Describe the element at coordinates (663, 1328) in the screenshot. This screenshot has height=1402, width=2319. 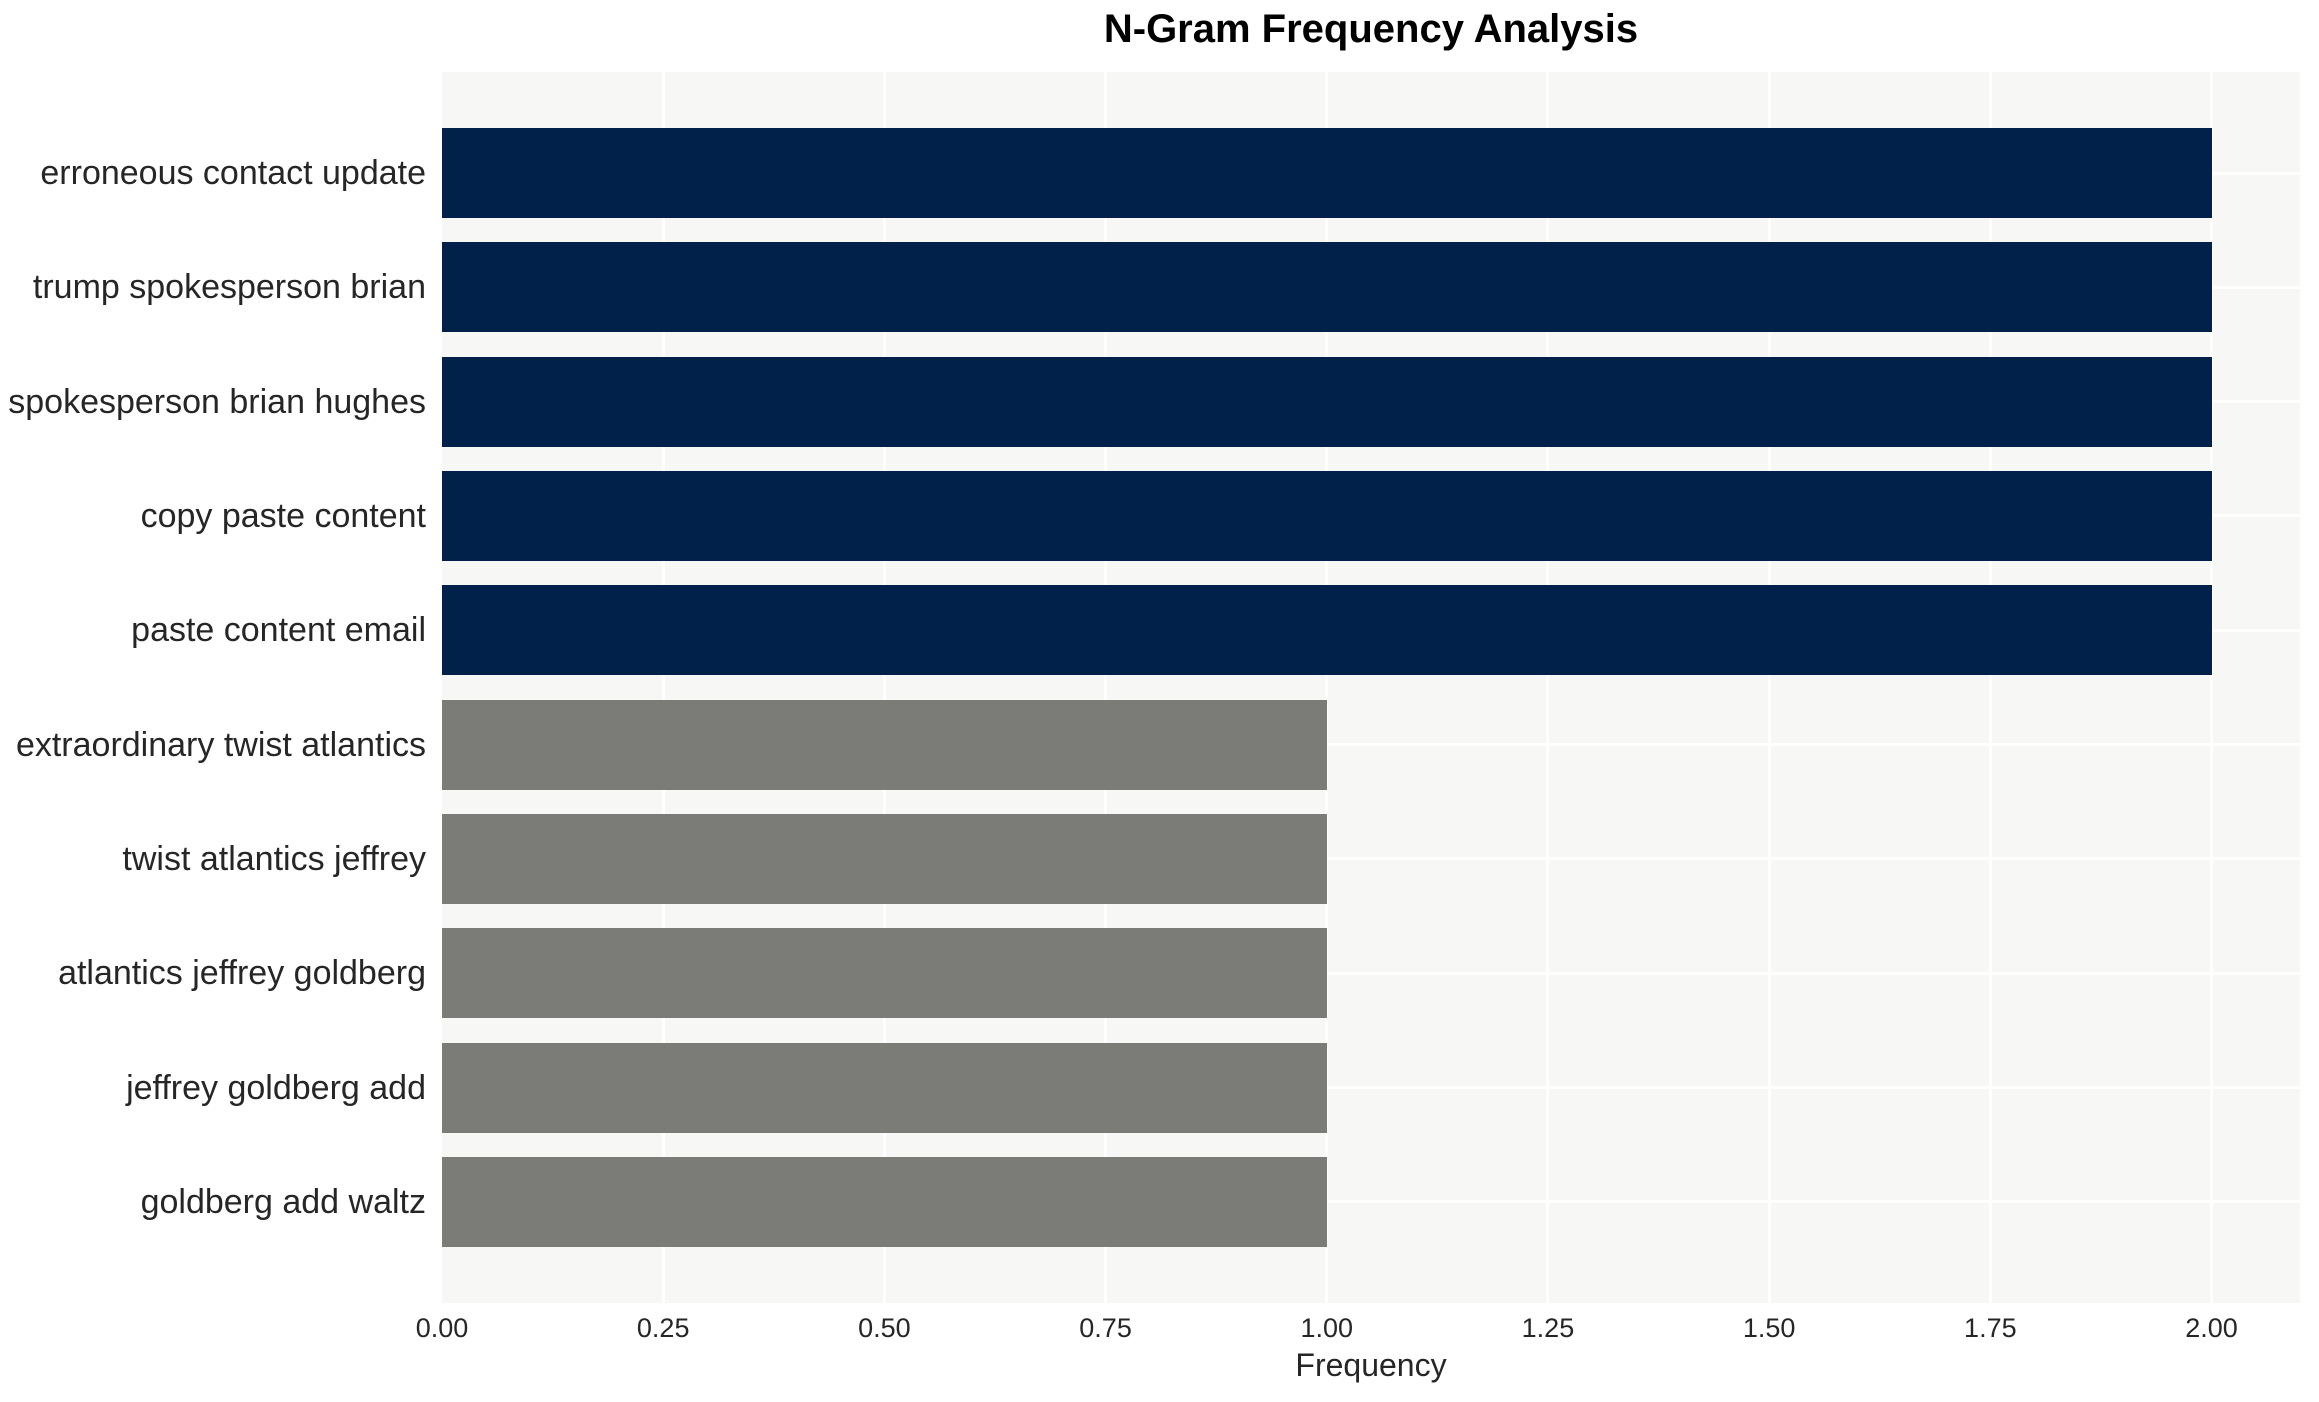
I see `x-tick-label: 0.25` at that location.